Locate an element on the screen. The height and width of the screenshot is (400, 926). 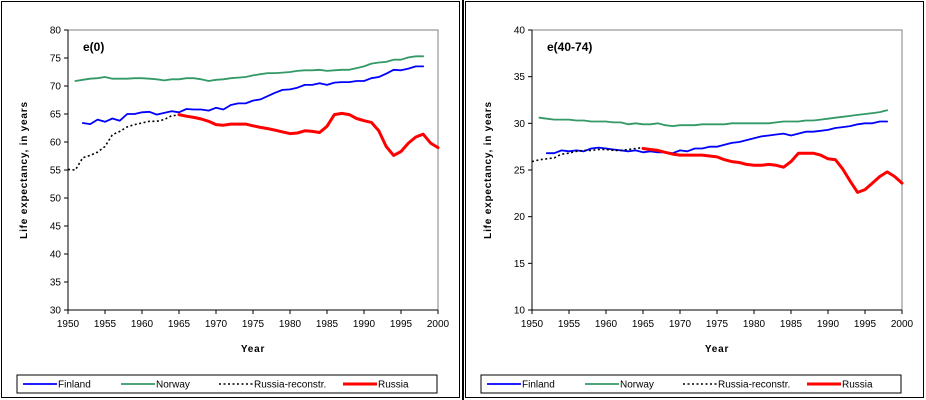
y-tick-label: 55 is located at coordinates (56, 171).